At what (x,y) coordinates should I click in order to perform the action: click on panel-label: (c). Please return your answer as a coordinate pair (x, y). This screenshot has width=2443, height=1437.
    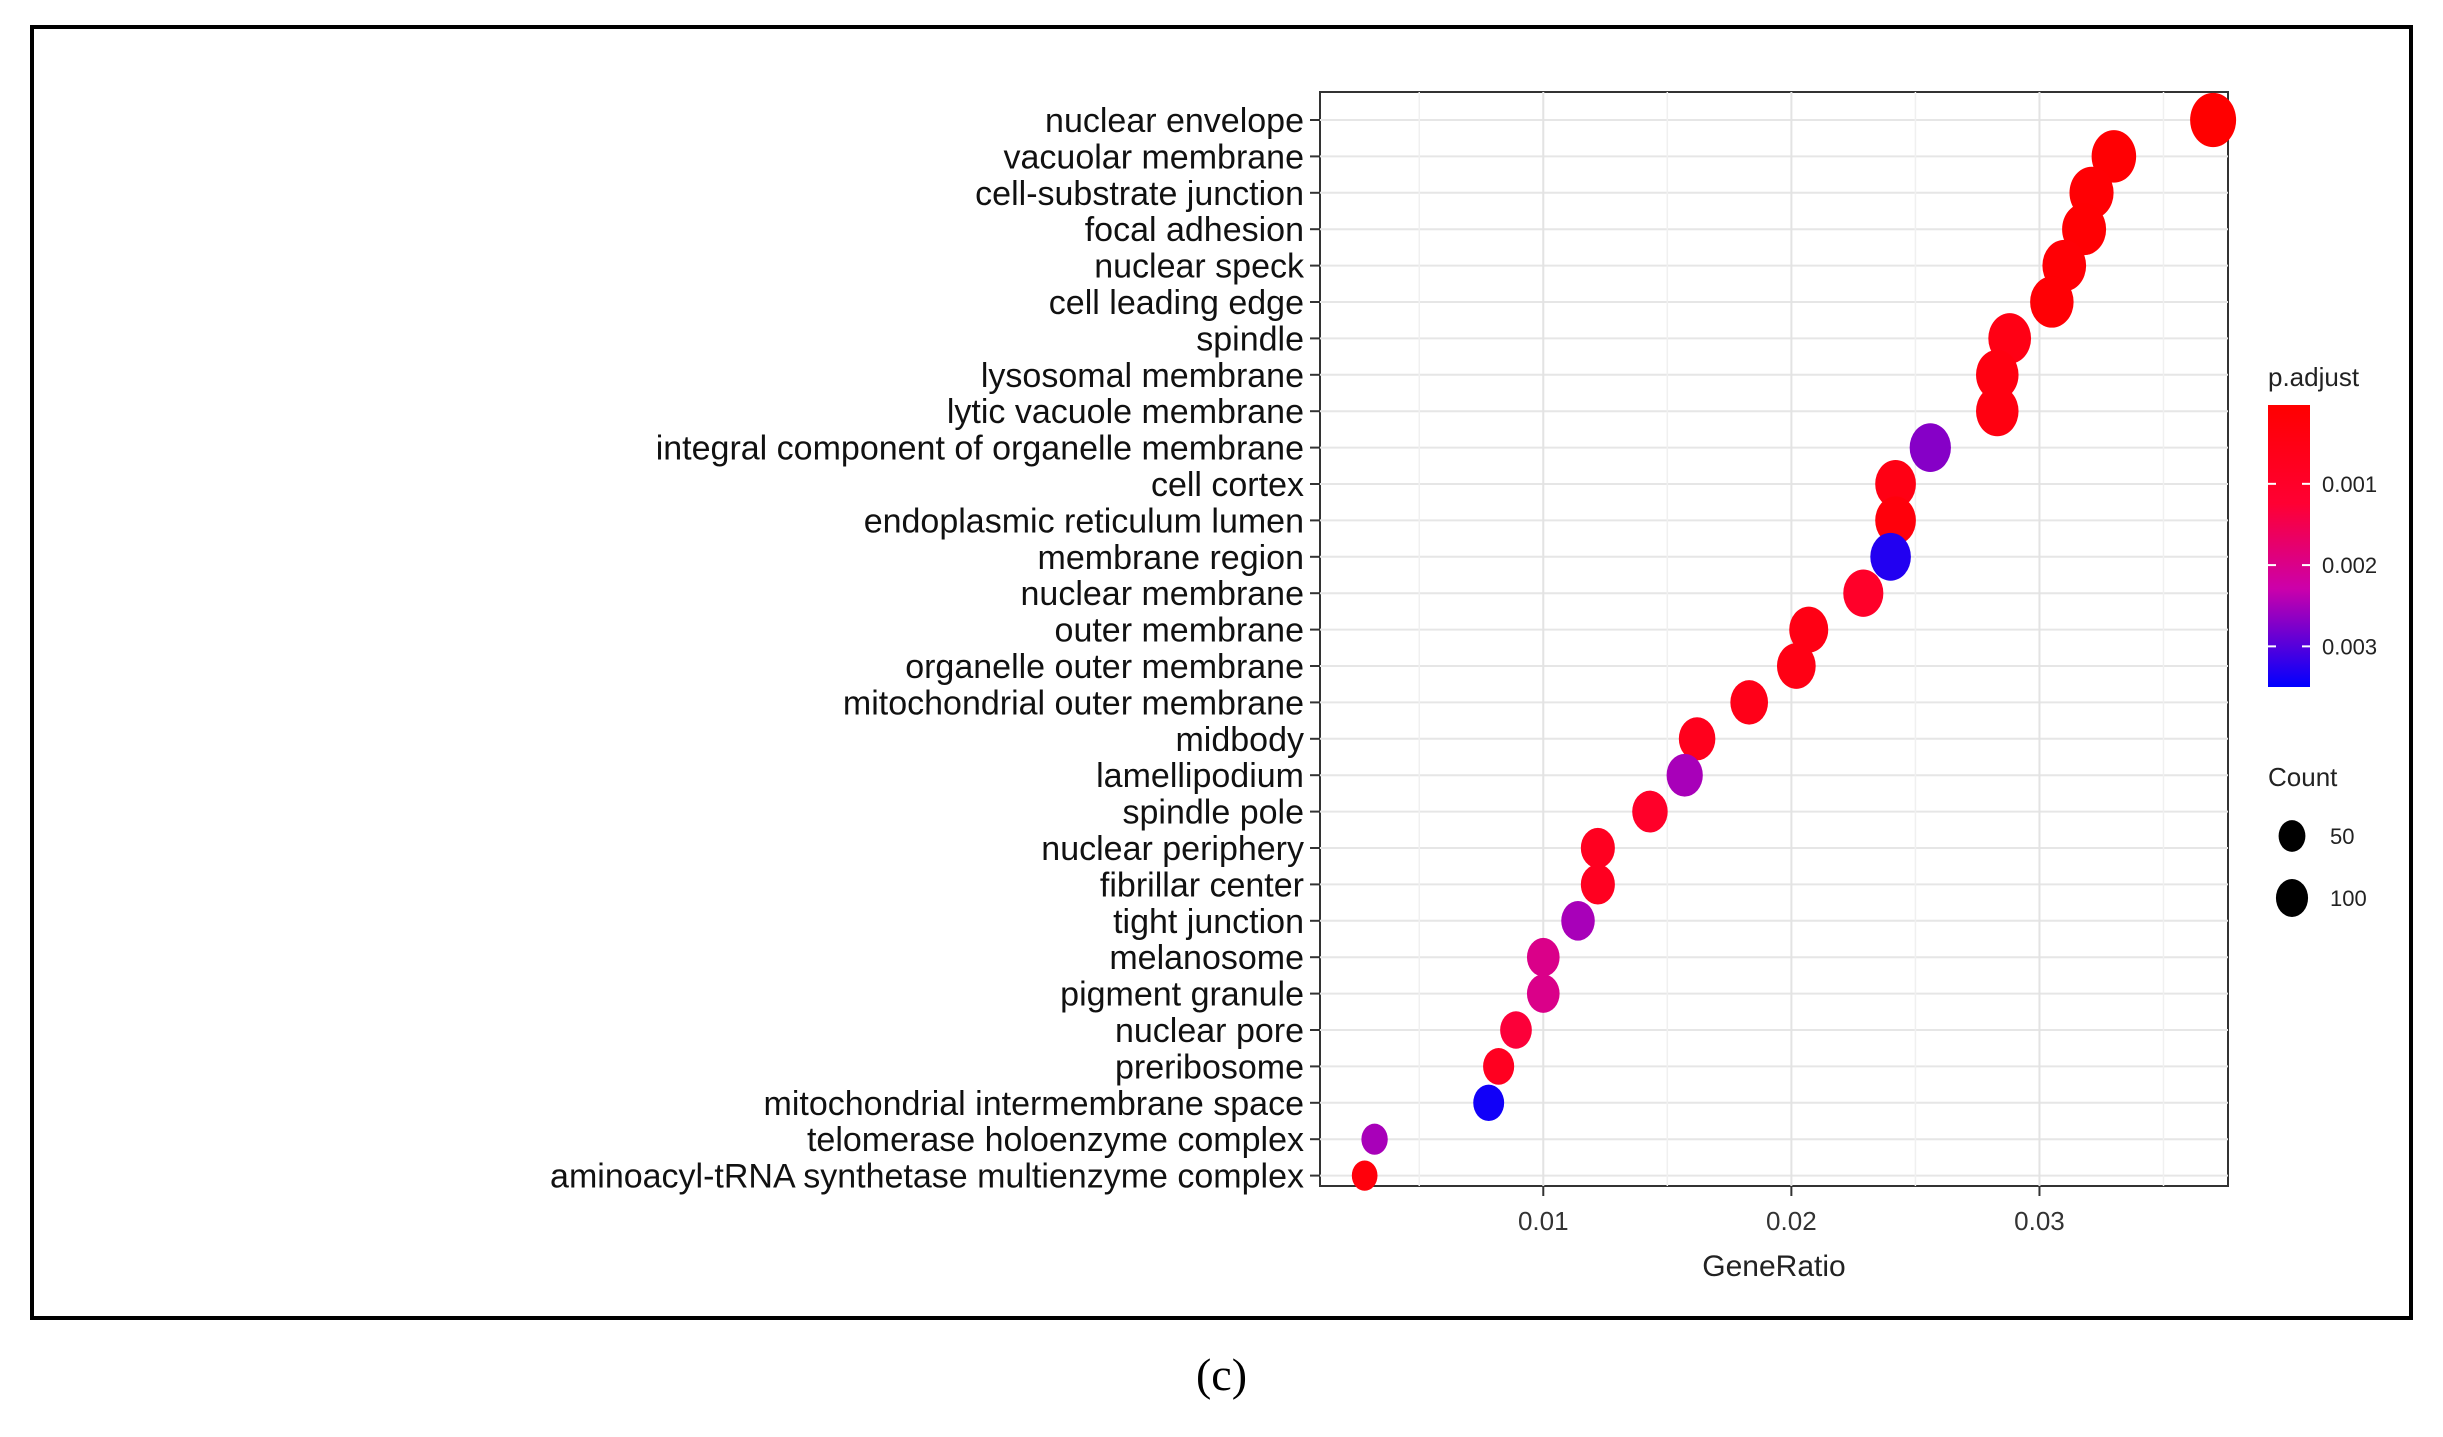
    Looking at the image, I should click on (1221, 1374).